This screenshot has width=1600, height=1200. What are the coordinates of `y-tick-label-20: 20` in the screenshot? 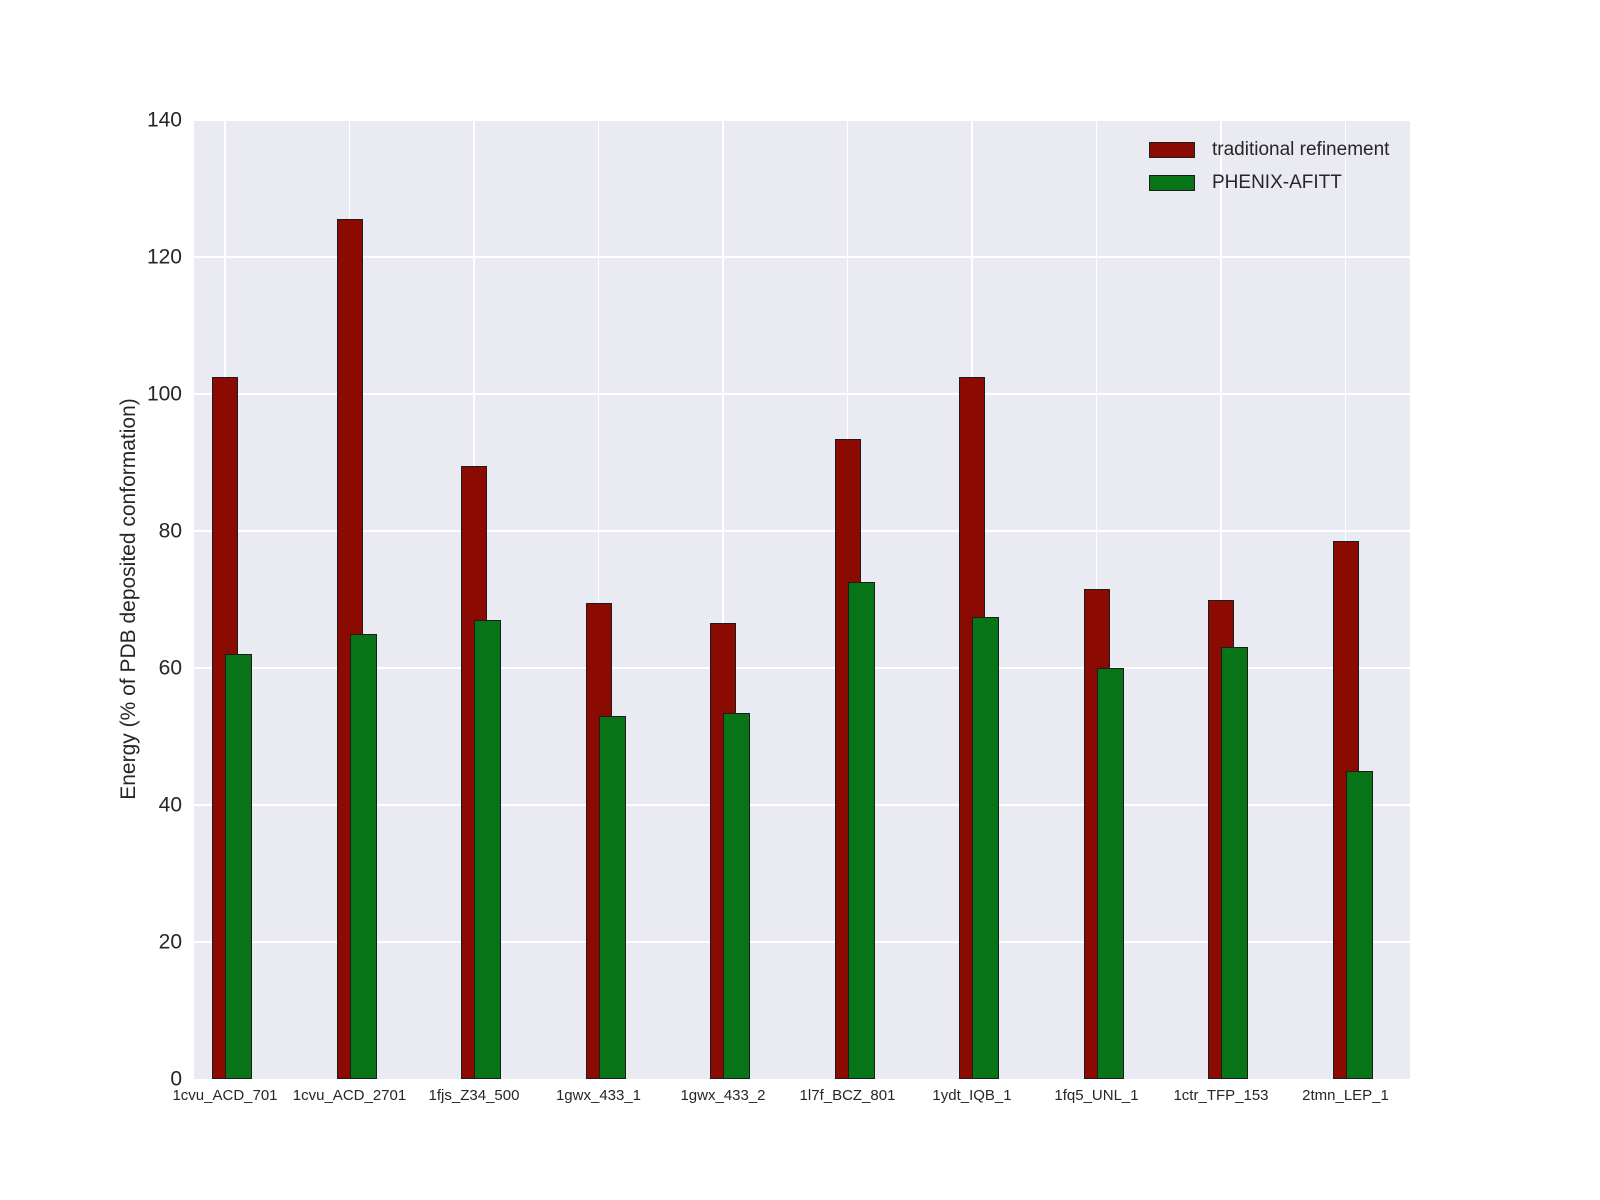 It's located at (170, 942).